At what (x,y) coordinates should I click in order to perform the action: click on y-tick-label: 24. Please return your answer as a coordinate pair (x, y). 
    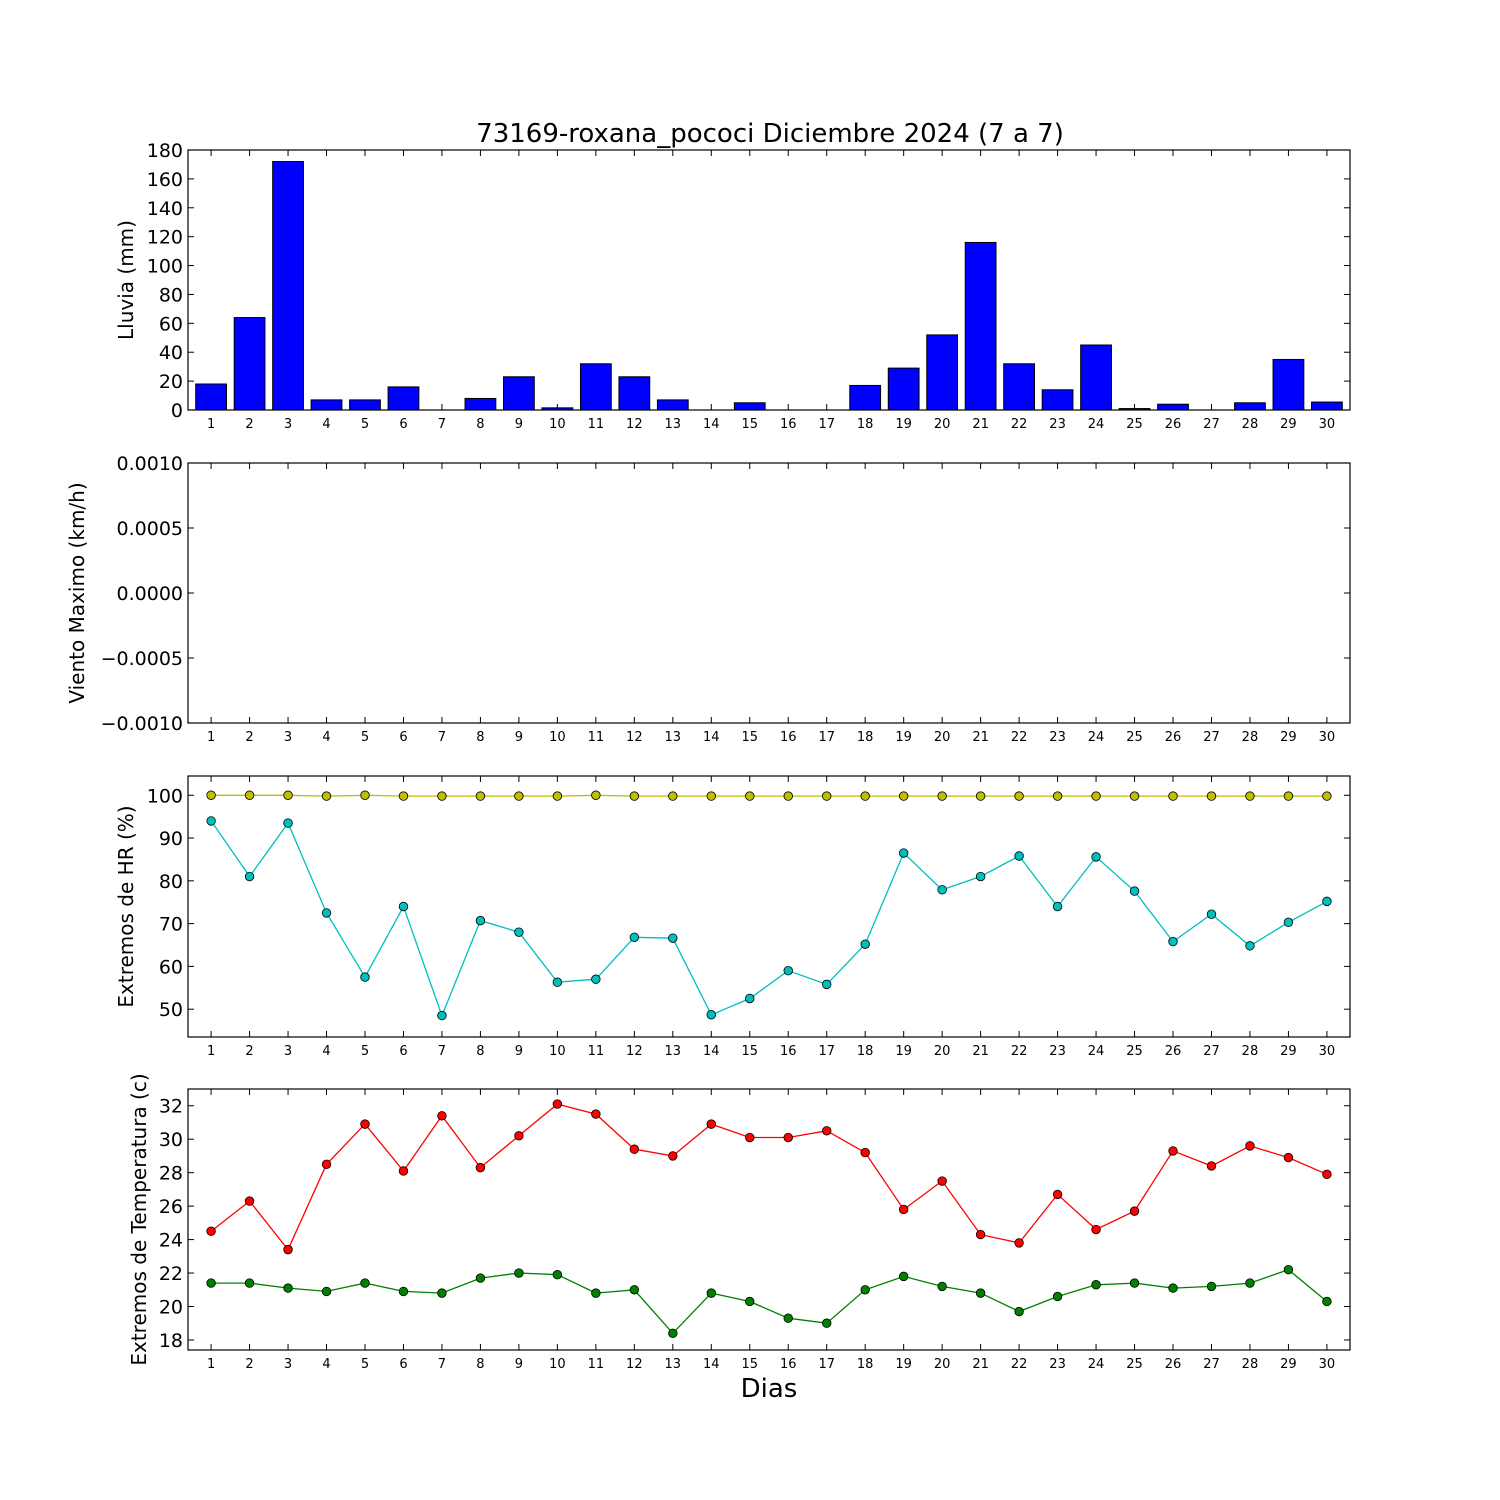
    Looking at the image, I should click on (171, 1241).